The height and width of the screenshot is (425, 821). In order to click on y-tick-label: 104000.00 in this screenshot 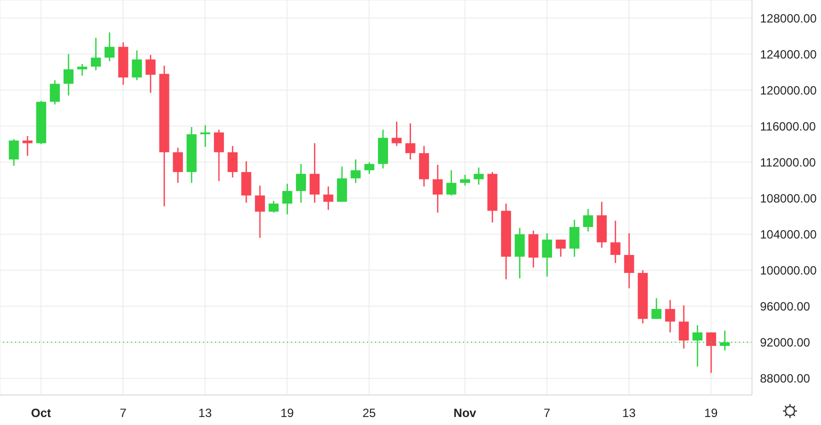, I will do `click(789, 234)`.